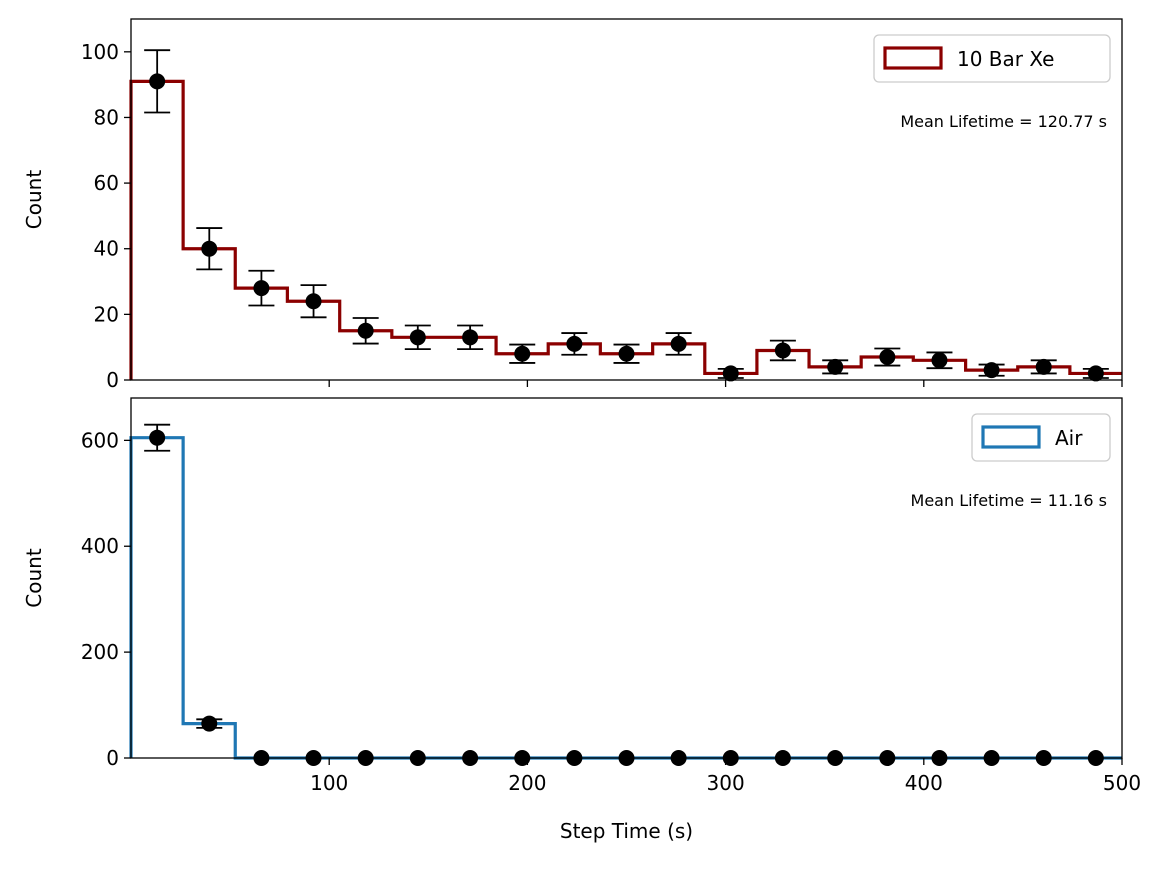  What do you see at coordinates (106, 314) in the screenshot?
I see `y-tick-label: 20` at bounding box center [106, 314].